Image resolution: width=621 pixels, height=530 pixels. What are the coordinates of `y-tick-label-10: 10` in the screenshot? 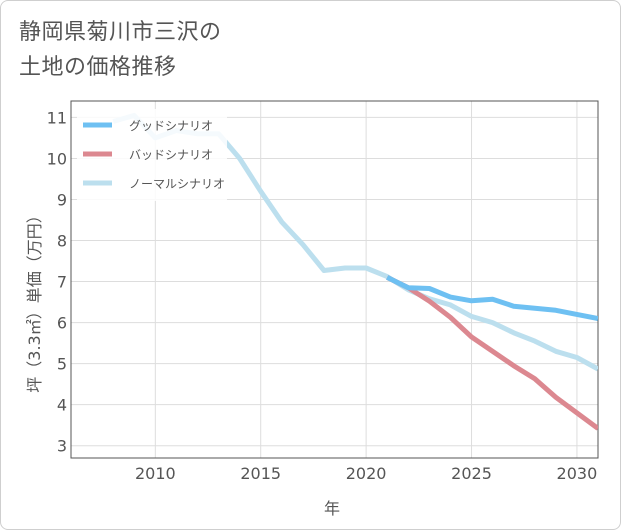 It's located at (57, 158).